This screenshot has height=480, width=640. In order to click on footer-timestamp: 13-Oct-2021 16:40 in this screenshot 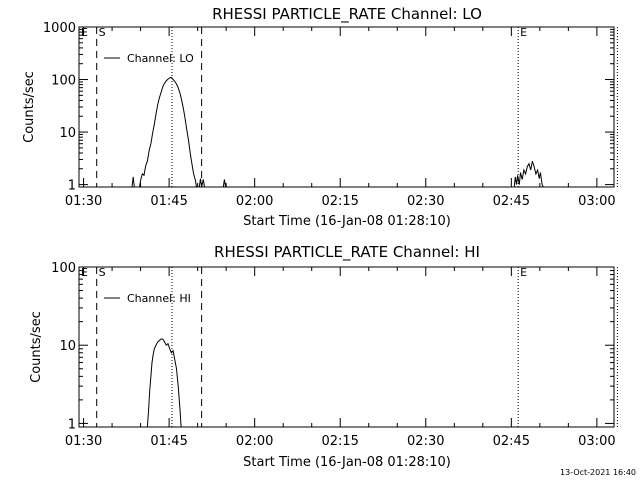, I will do `click(598, 472)`.